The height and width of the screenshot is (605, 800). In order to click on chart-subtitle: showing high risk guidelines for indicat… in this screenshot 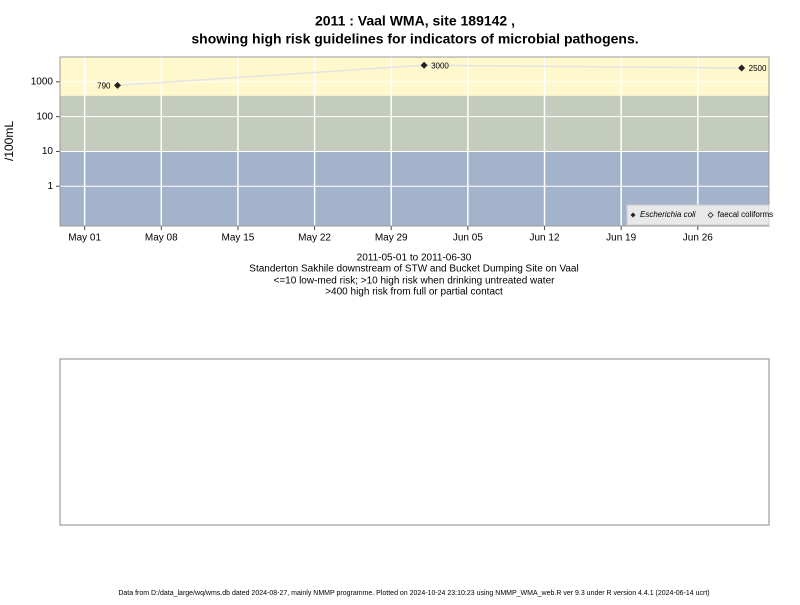, I will do `click(414, 39)`.